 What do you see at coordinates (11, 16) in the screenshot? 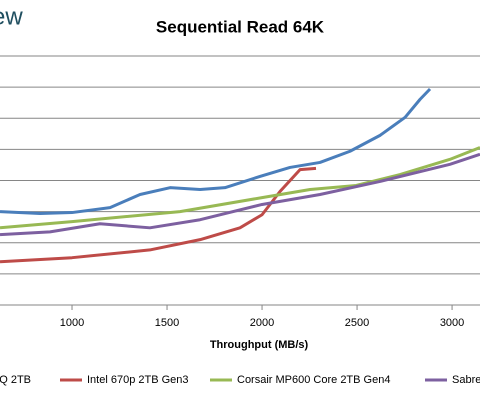
I see `logo: ew` at bounding box center [11, 16].